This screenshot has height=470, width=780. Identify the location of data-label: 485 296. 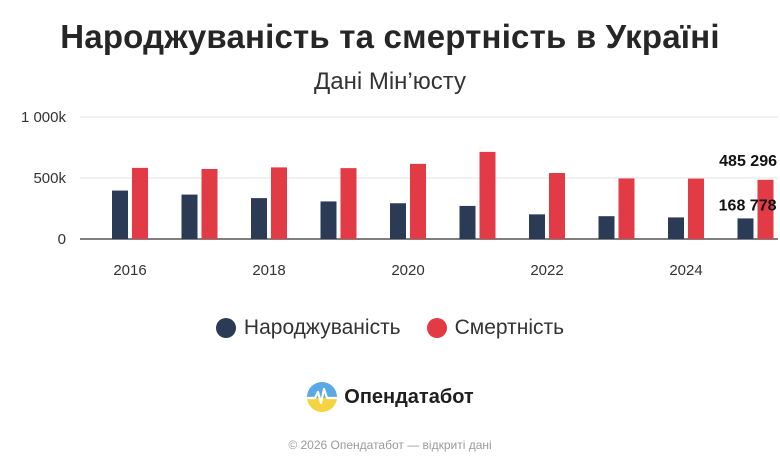
(748, 161).